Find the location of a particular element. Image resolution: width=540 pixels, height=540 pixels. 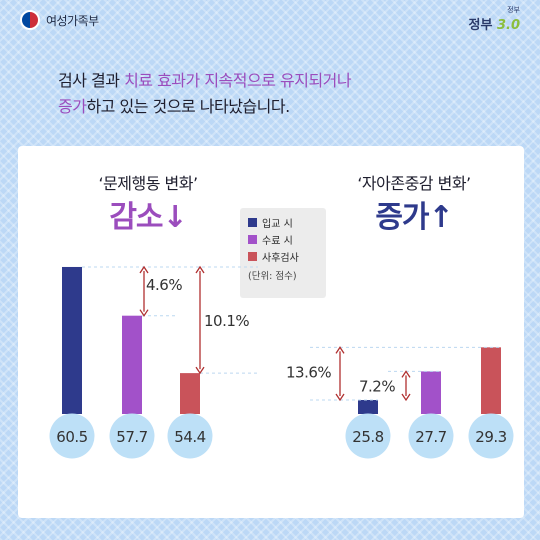

taegeuk-icon is located at coordinates (30, 20).